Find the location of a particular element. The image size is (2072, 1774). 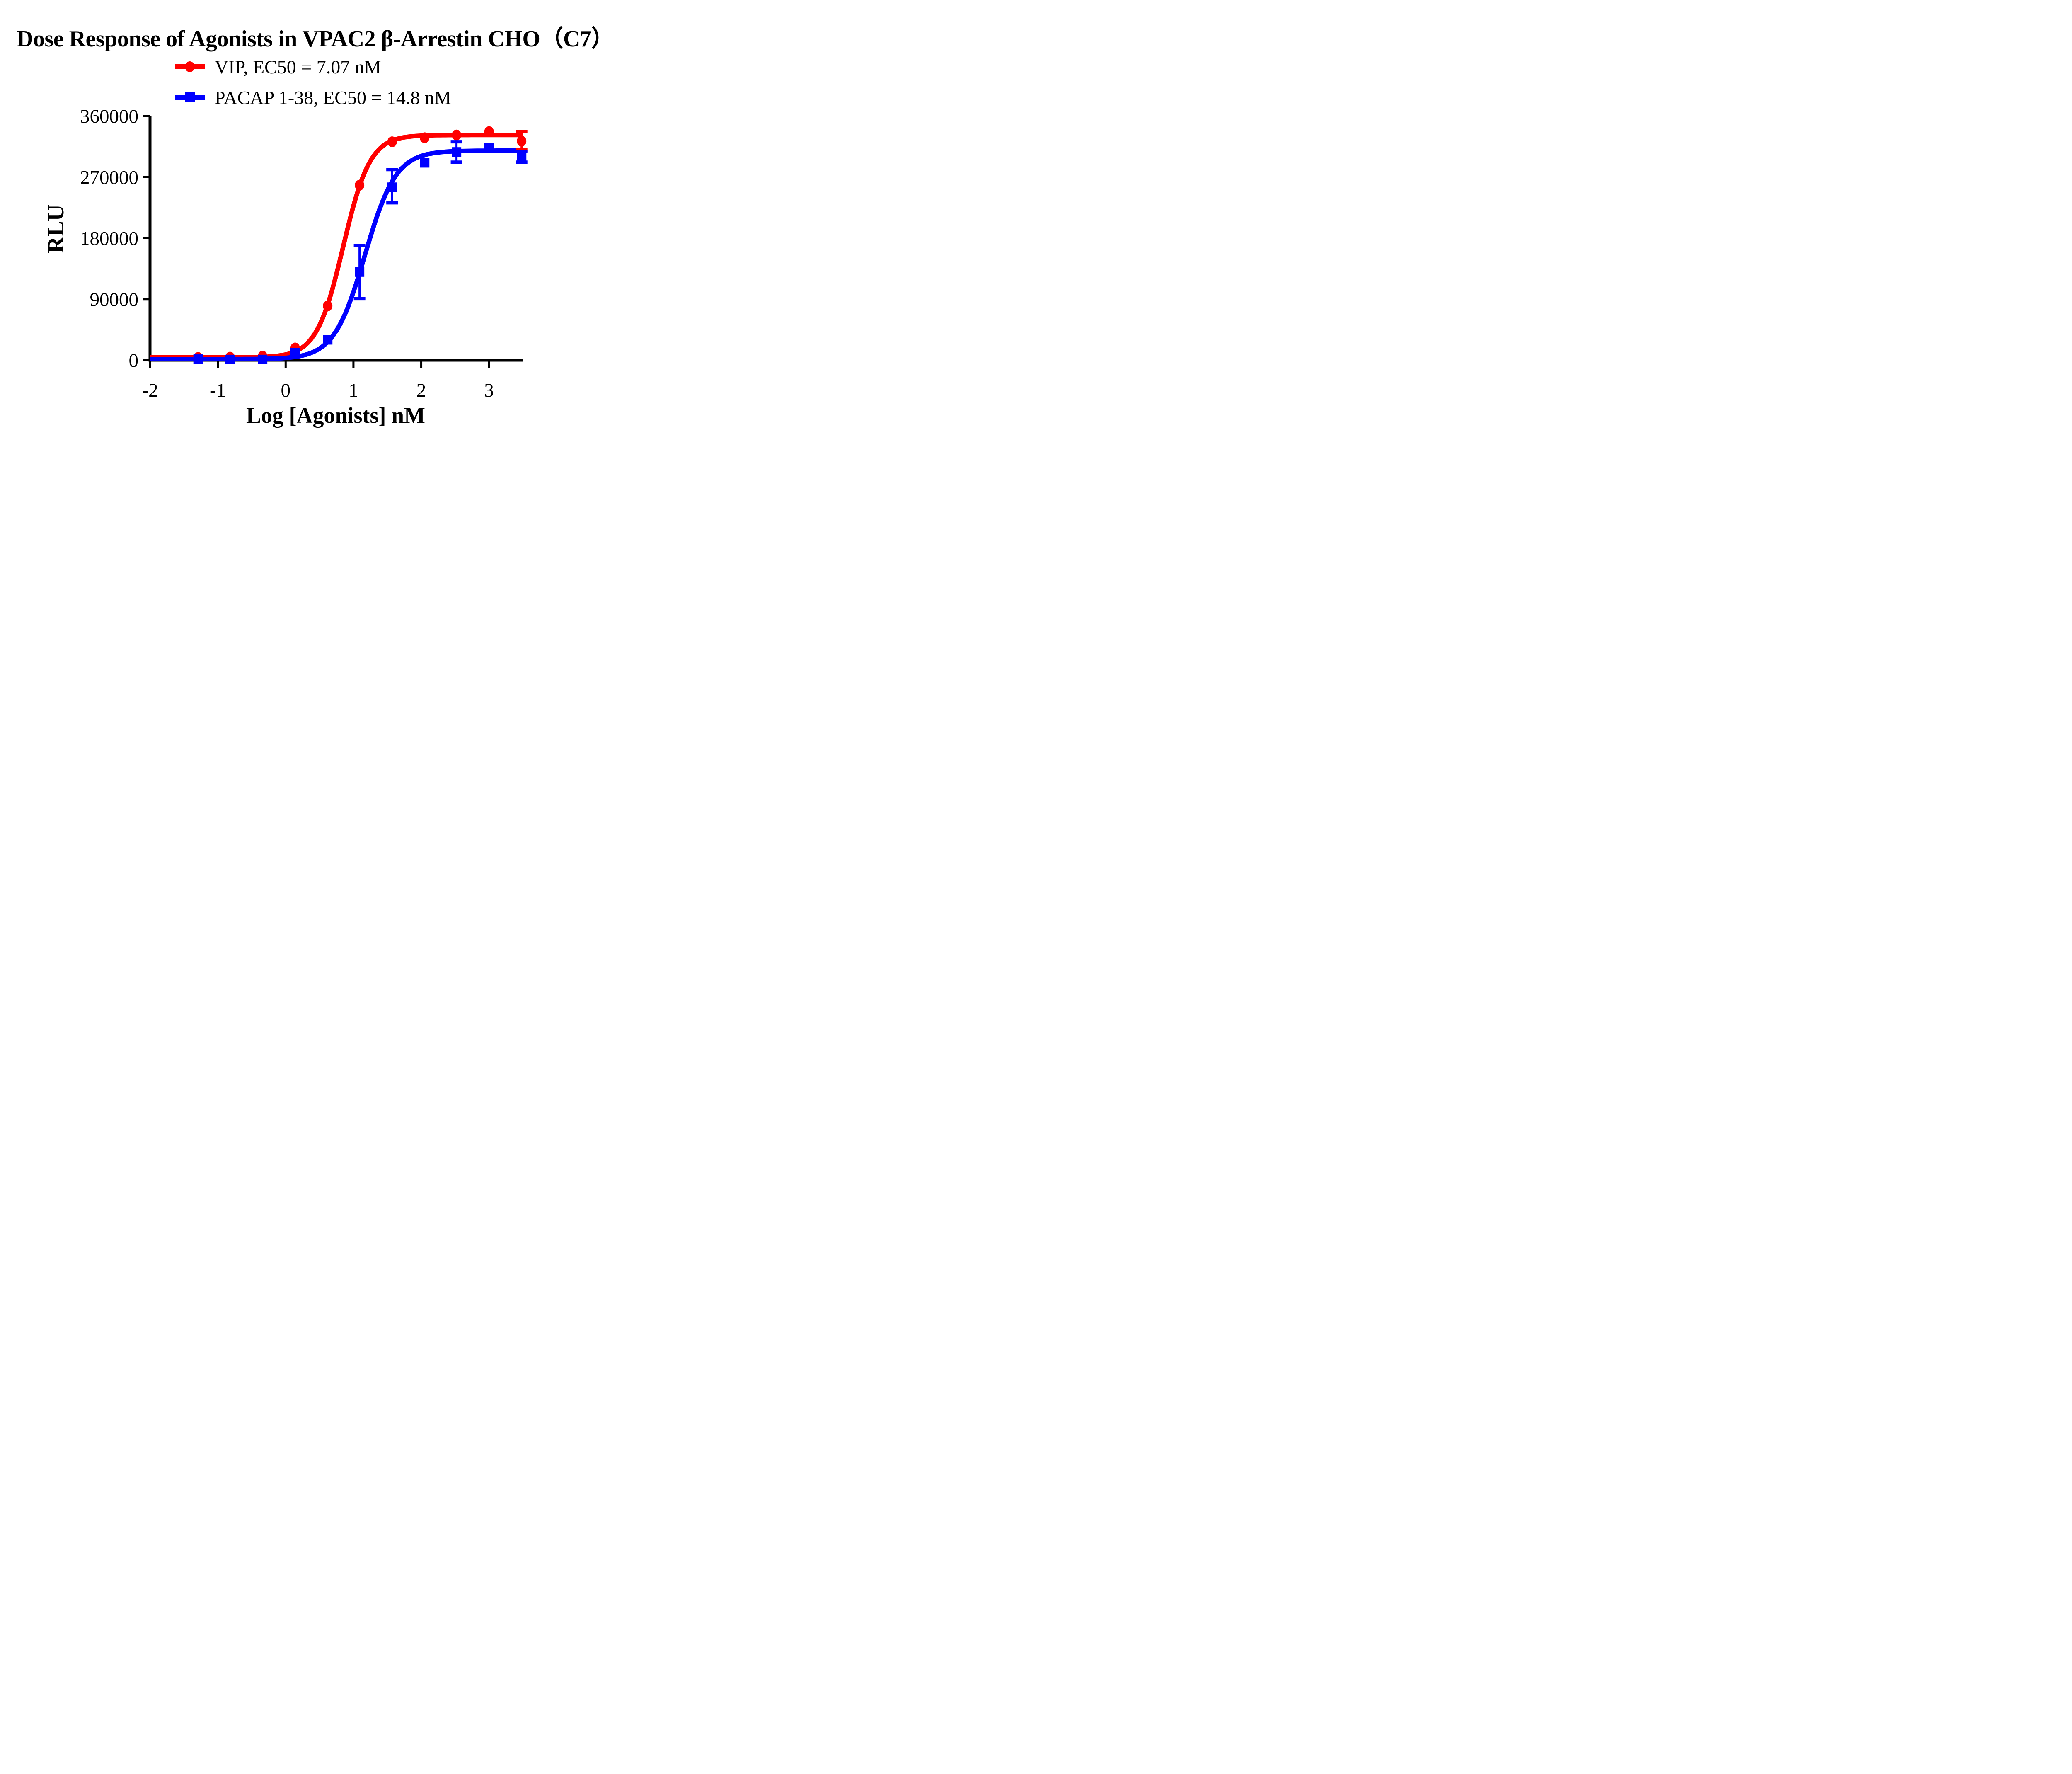

y-tick-label: 360000 is located at coordinates (109, 116).